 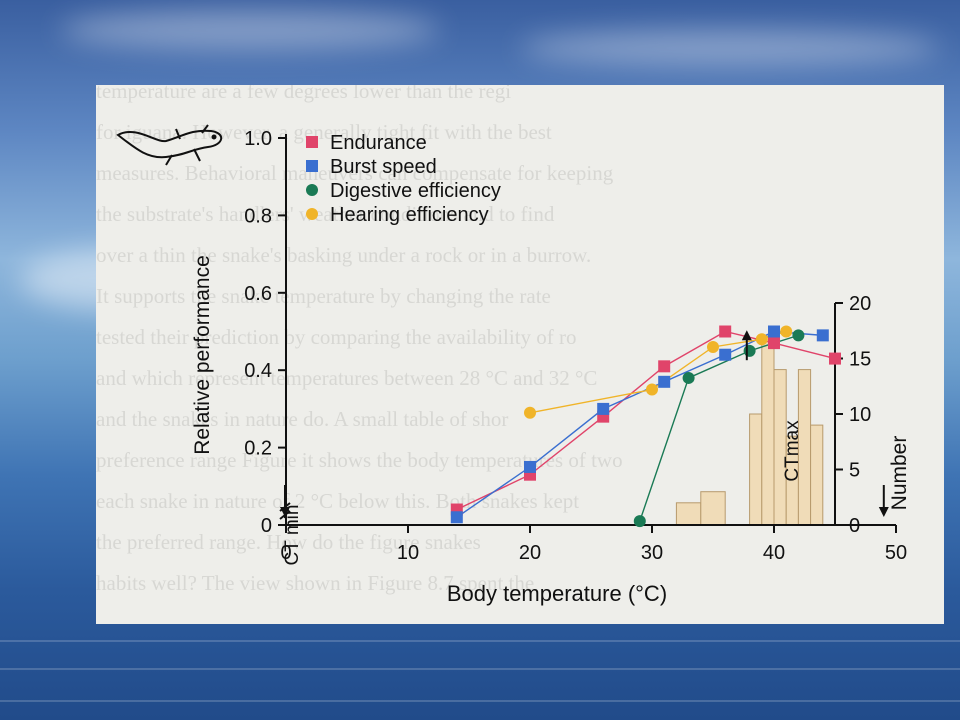 I want to click on ctmax-label: CTmax, so click(x=792, y=451).